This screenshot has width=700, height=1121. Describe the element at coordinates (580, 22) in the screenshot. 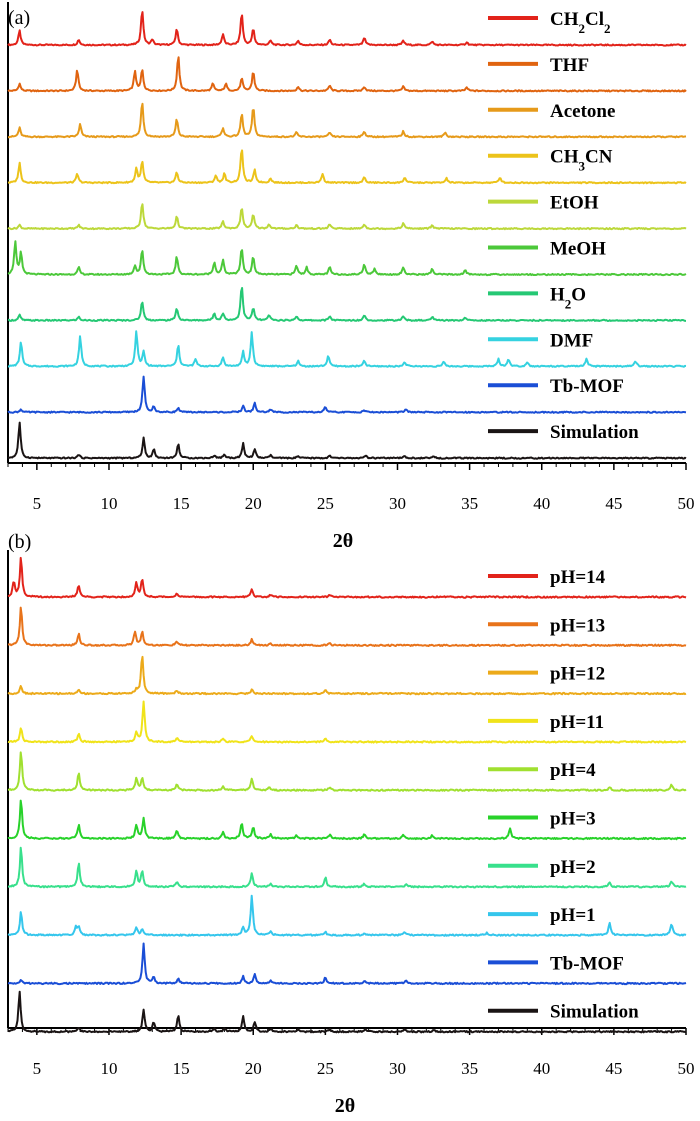

I see `legend-label: CH2Cl2` at that location.